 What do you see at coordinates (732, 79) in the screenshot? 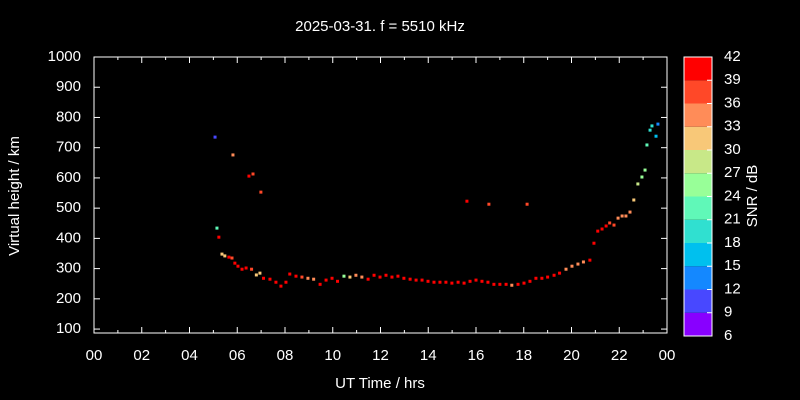
I see `colorbar-tick-label: 39` at bounding box center [732, 79].